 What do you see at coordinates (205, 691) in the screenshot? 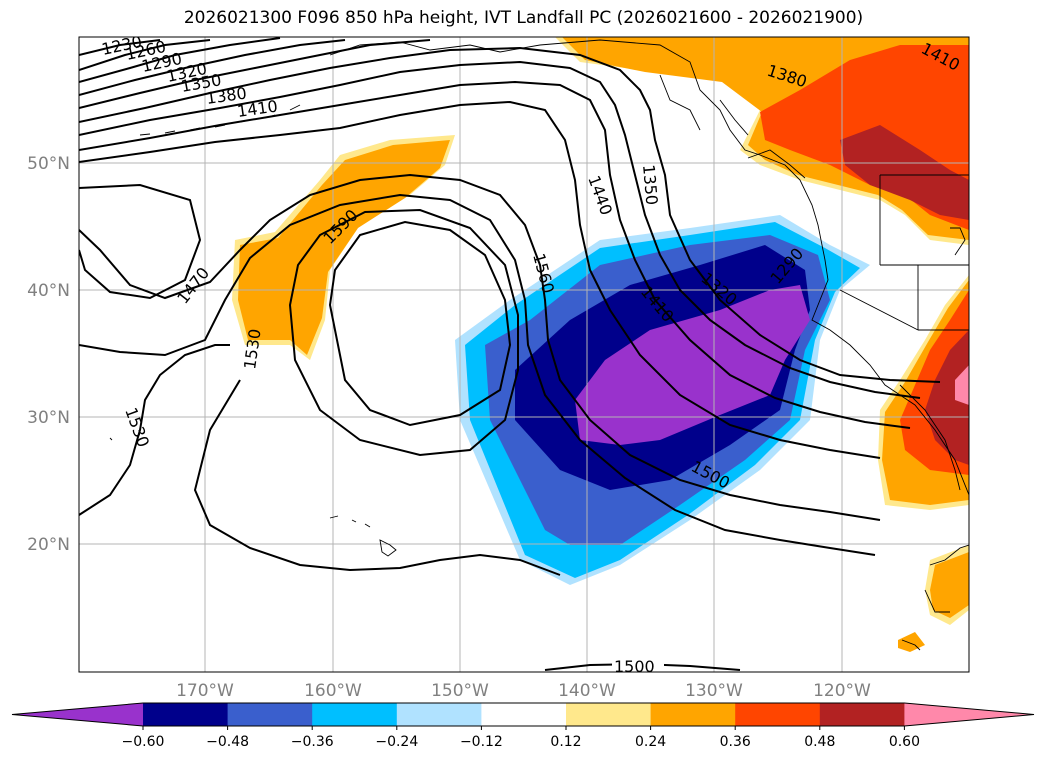
I see `lon-label: 170°W` at bounding box center [205, 691].